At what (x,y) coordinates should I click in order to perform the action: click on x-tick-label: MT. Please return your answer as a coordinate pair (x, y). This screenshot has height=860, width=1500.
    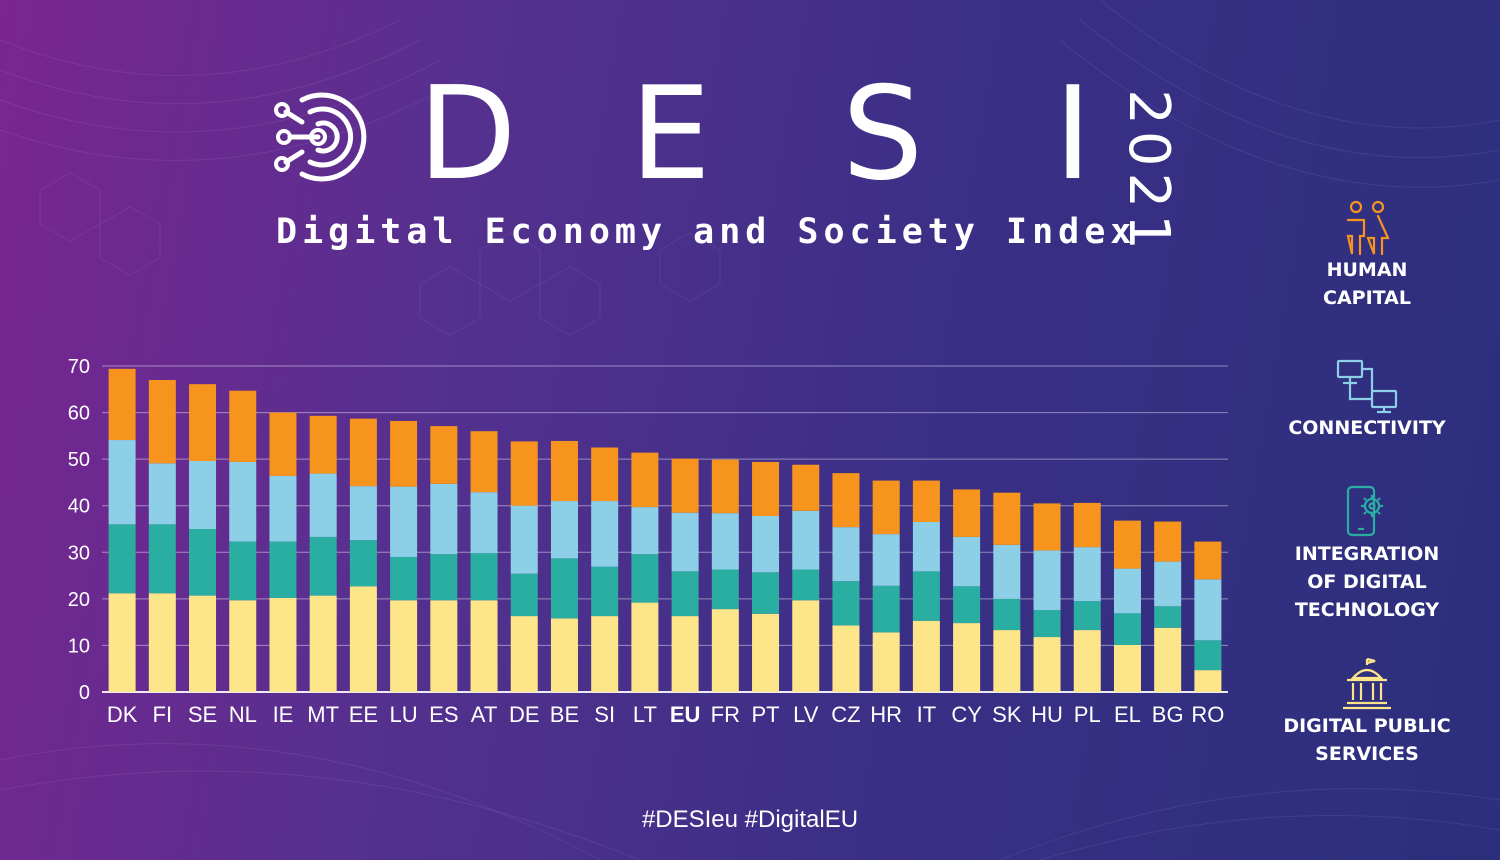
    Looking at the image, I should click on (323, 714).